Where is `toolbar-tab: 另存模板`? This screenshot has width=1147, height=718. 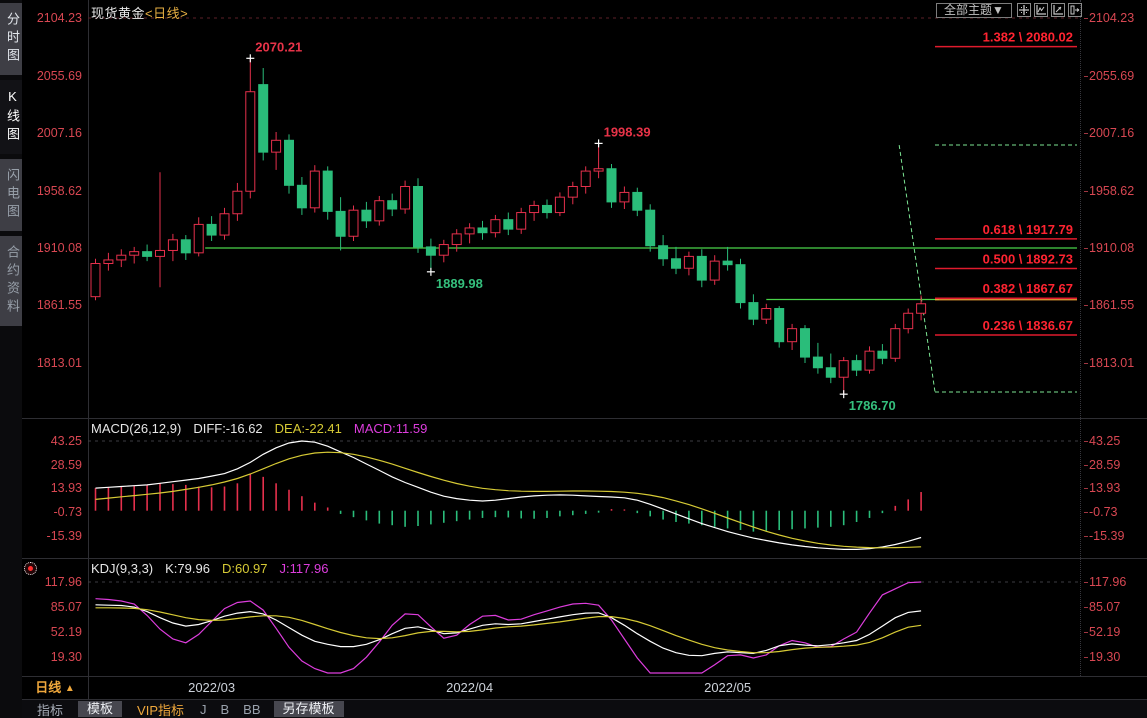
toolbar-tab: 另存模板 is located at coordinates (308, 709).